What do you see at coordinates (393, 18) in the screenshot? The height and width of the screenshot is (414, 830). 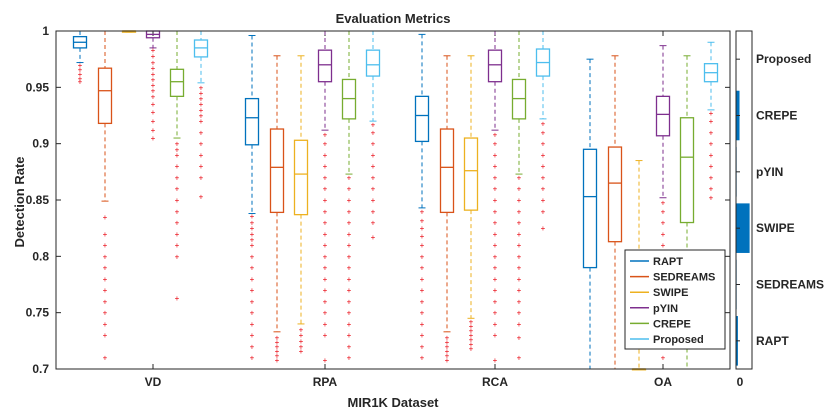 I see `chart-title: Evaluation Metrics` at bounding box center [393, 18].